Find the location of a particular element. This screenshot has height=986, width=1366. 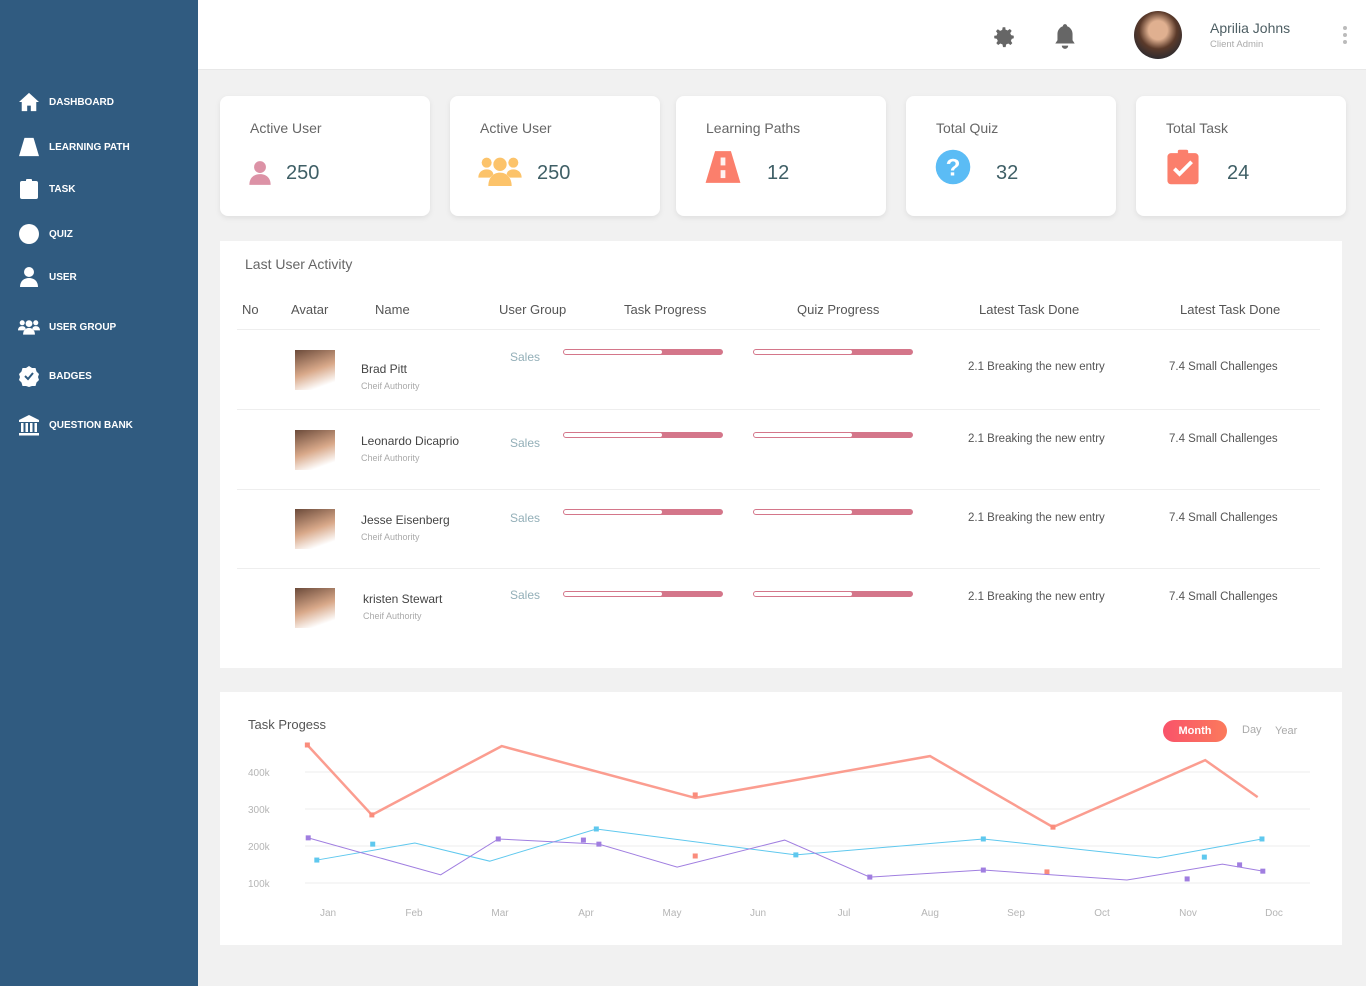

road-icon is located at coordinates (723, 169).